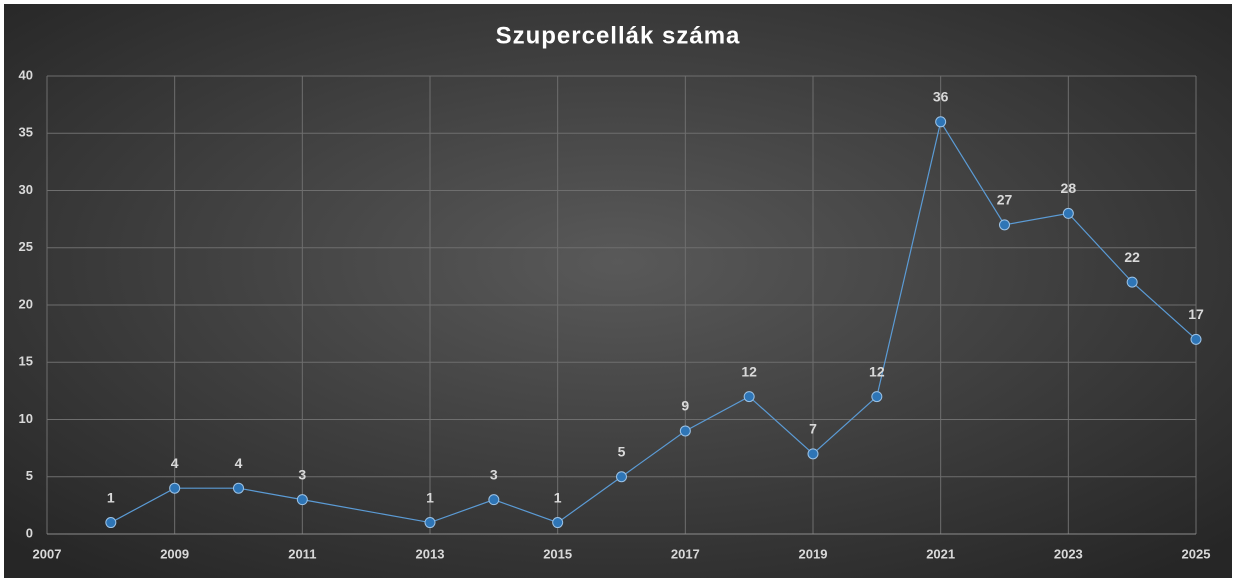 Image resolution: width=1237 pixels, height=582 pixels. Describe the element at coordinates (685, 553) in the screenshot. I see `x-tick-label: 2017` at that location.